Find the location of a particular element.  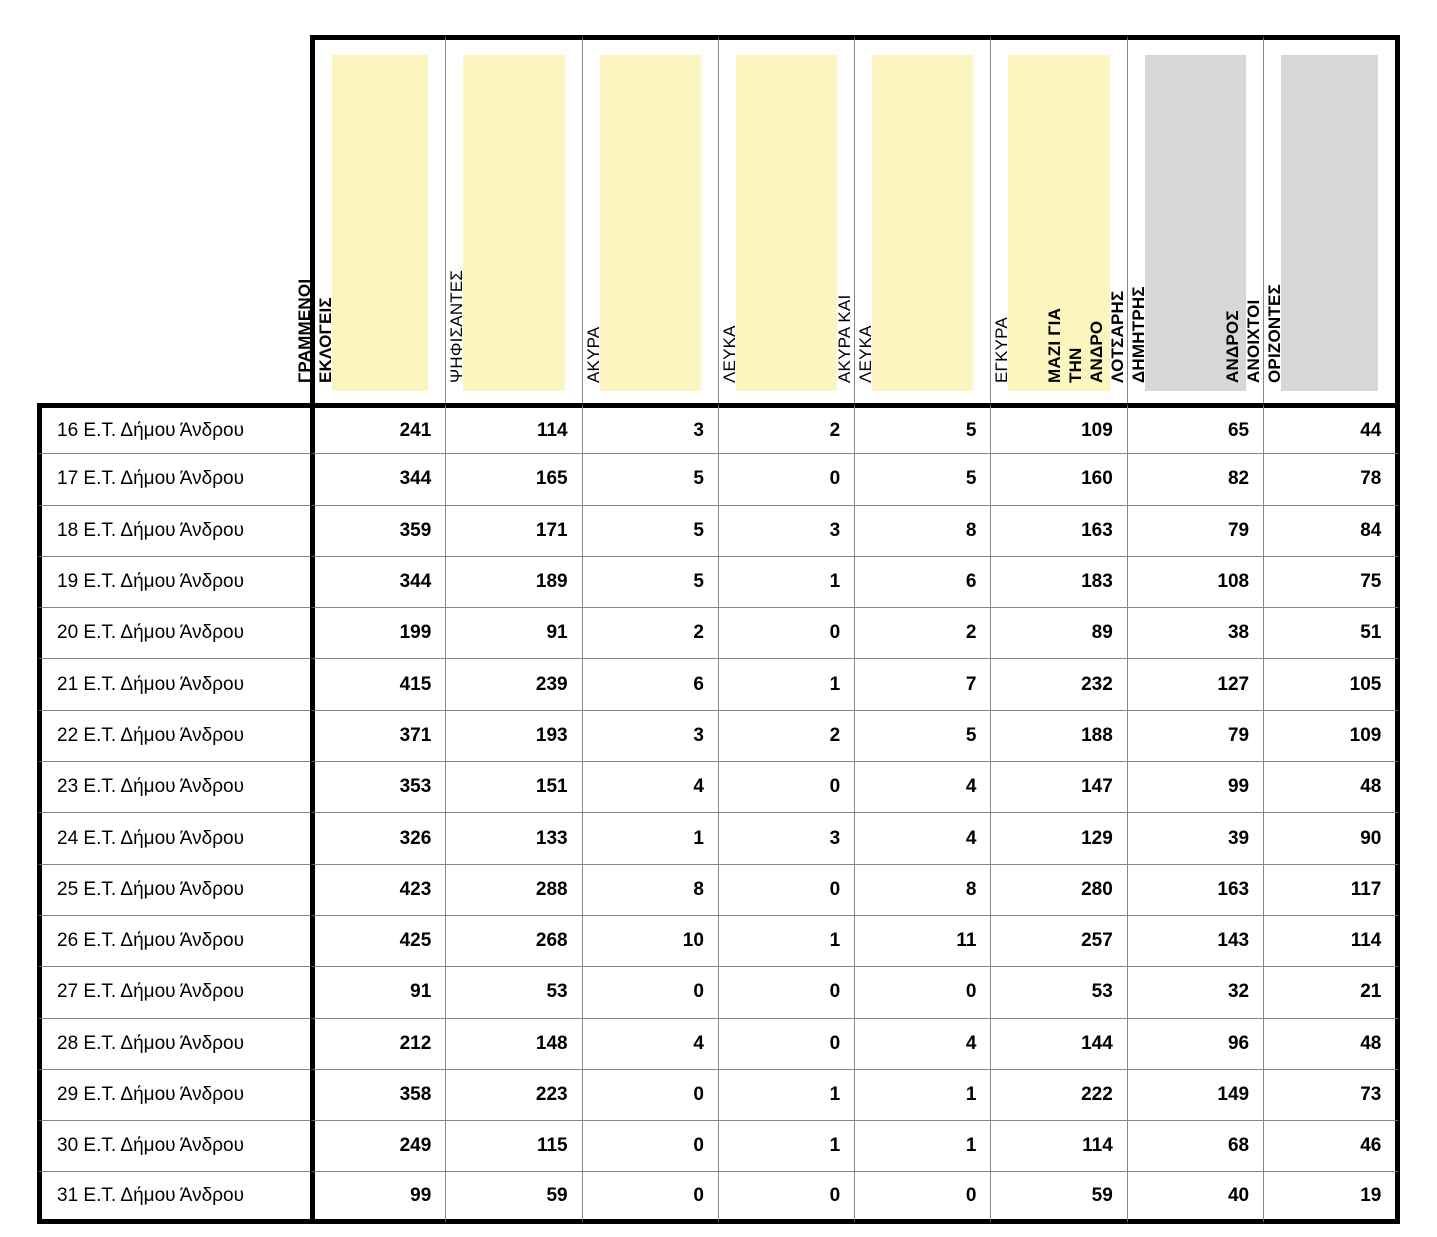

value-cell: 232 is located at coordinates (1059, 685).